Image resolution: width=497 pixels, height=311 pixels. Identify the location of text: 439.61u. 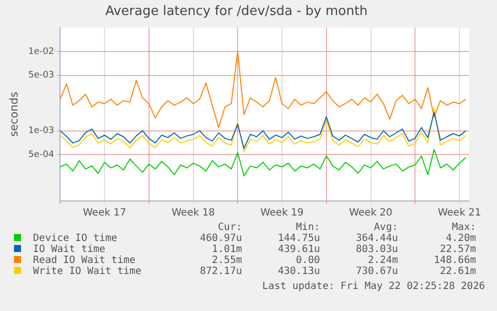
(298, 249).